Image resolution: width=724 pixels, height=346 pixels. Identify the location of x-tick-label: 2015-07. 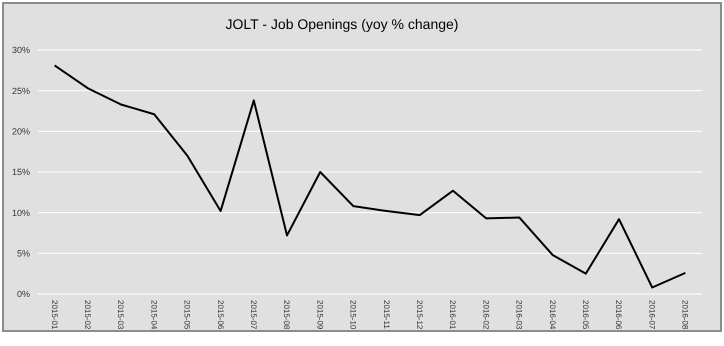
(253, 315).